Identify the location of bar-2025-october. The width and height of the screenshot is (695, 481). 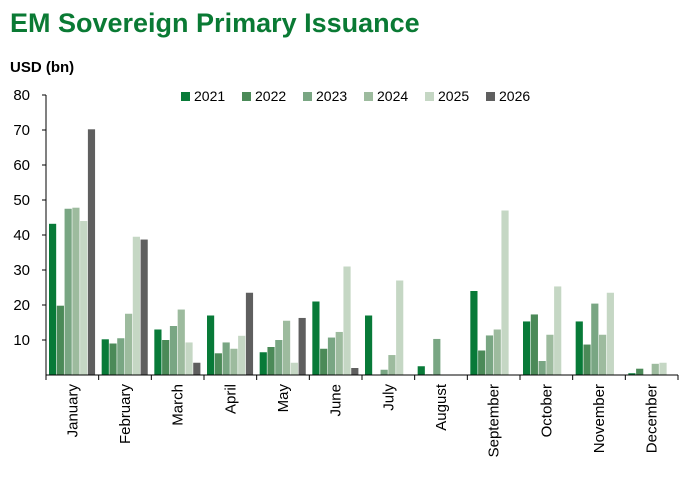
(558, 330).